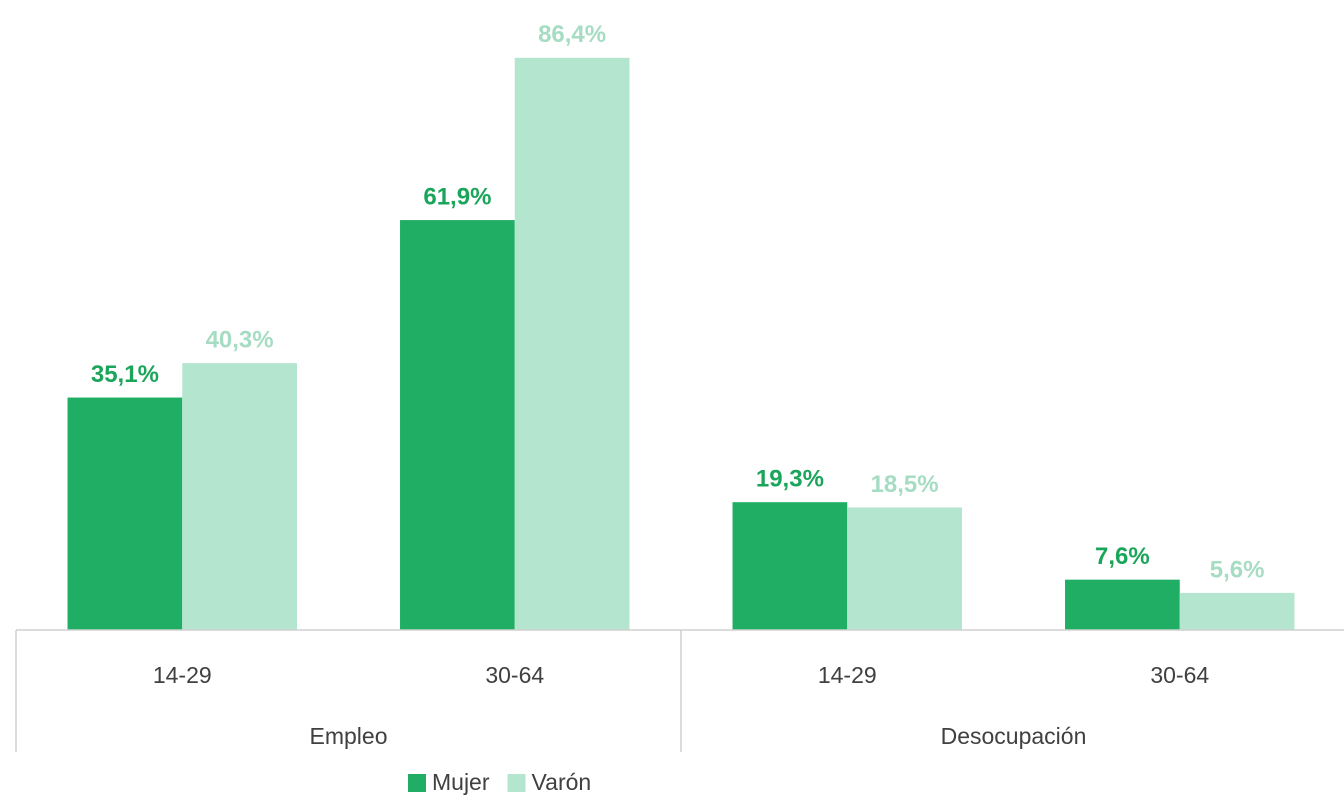 The height and width of the screenshot is (810, 1344). I want to click on value-label: 7,6%, so click(1122, 556).